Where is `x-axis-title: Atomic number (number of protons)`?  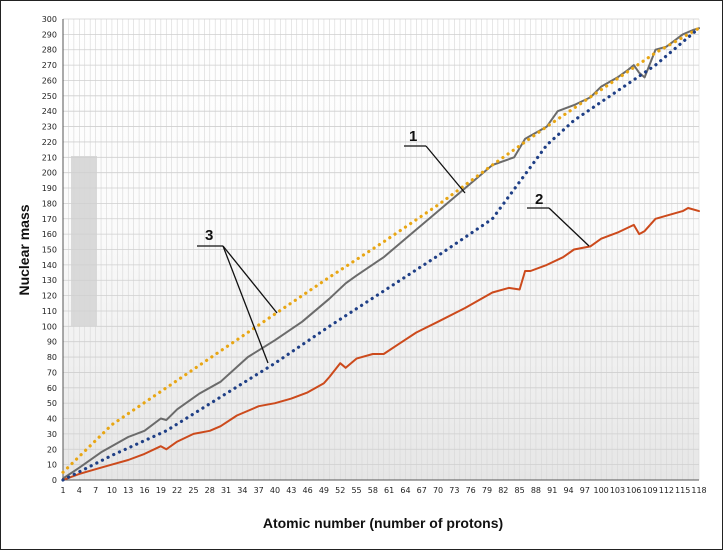
x-axis-title: Atomic number (number of protons) is located at coordinates (383, 523).